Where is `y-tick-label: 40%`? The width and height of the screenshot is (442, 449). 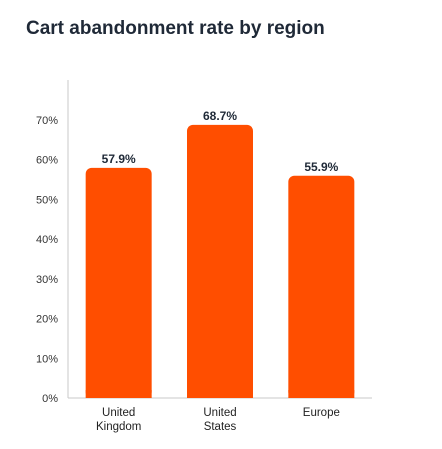 y-tick-label: 40% is located at coordinates (47, 240).